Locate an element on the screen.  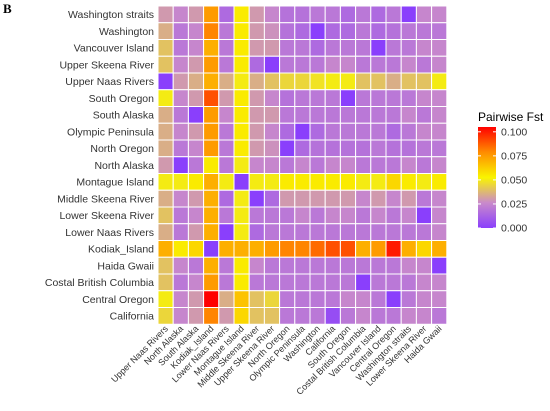
y-tick-label: Montague Island is located at coordinates (115, 183).